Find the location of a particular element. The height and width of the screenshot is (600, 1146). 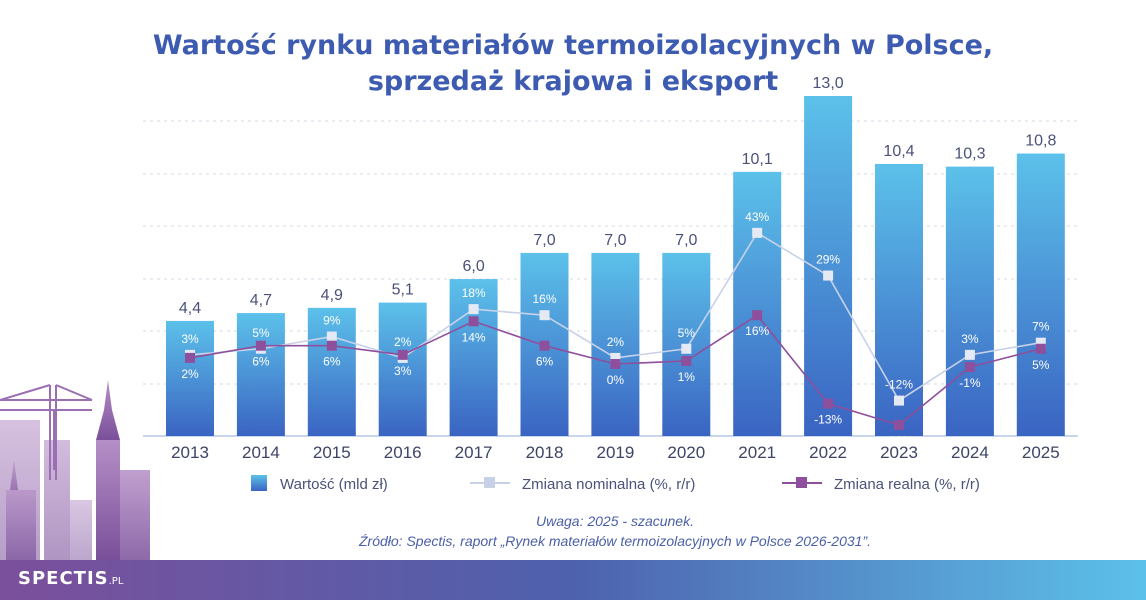

bar-value-label-2019: 7,0 is located at coordinates (615, 240).